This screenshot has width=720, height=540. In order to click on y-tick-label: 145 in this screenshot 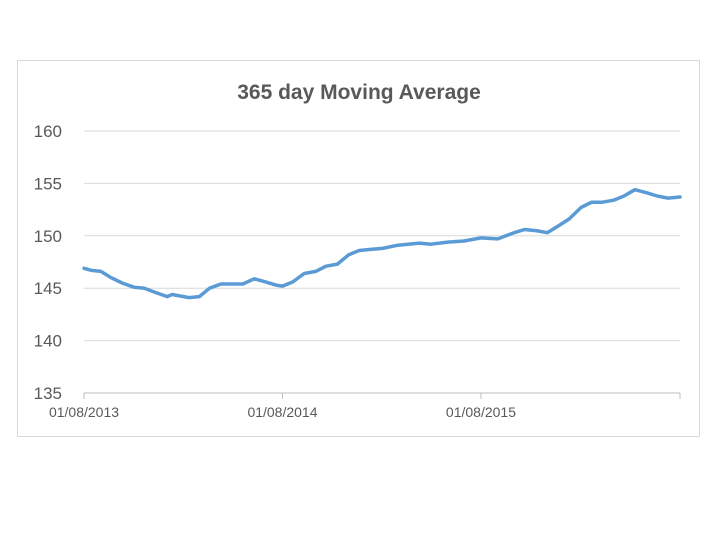, I will do `click(48, 288)`.